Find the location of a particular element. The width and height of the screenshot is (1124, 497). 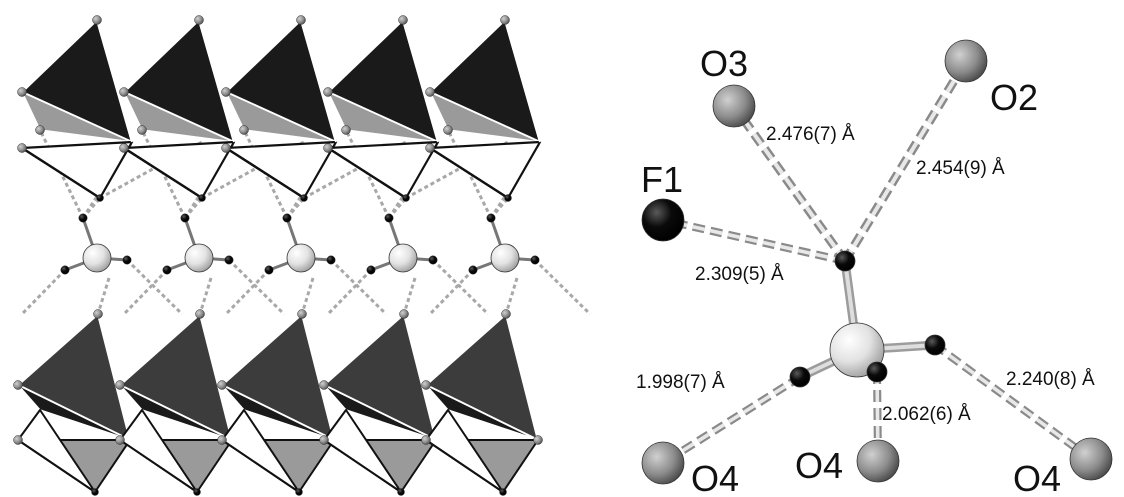

distance-label-o4-left: 1.998(7) Å is located at coordinates (680, 382).